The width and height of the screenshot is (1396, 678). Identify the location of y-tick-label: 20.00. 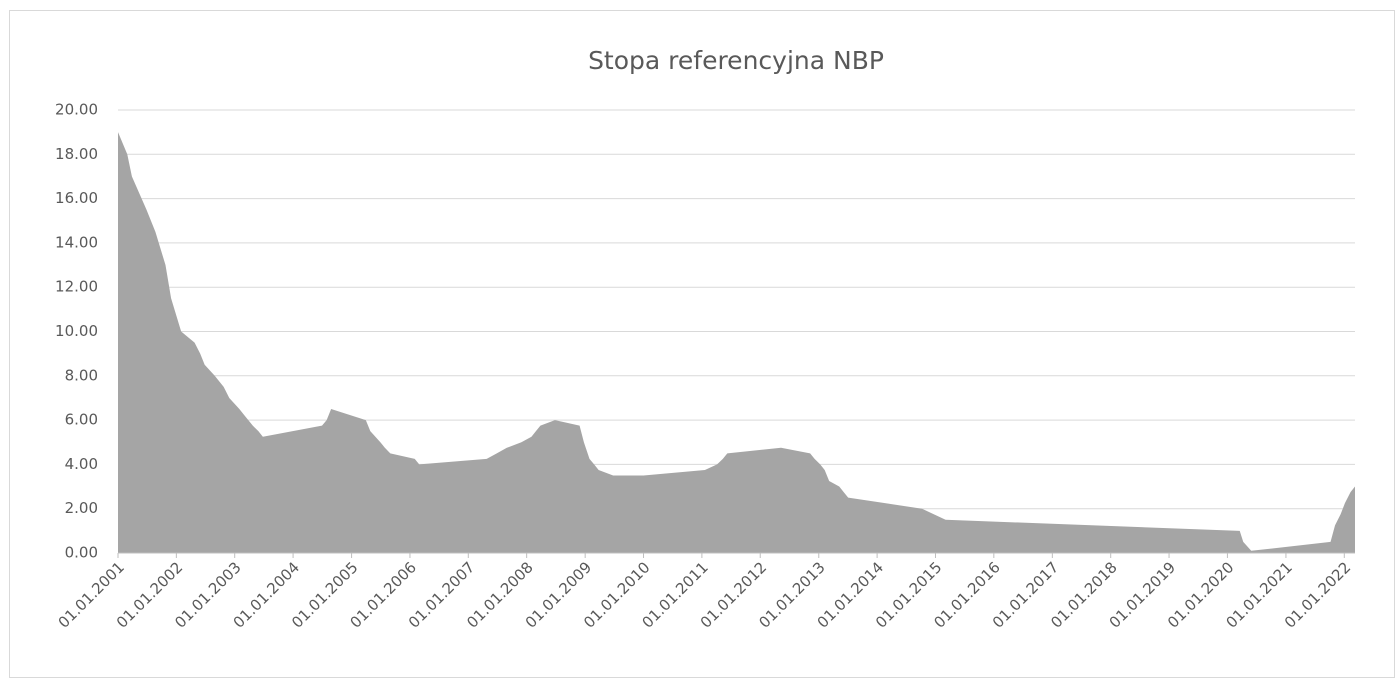
(76, 110).